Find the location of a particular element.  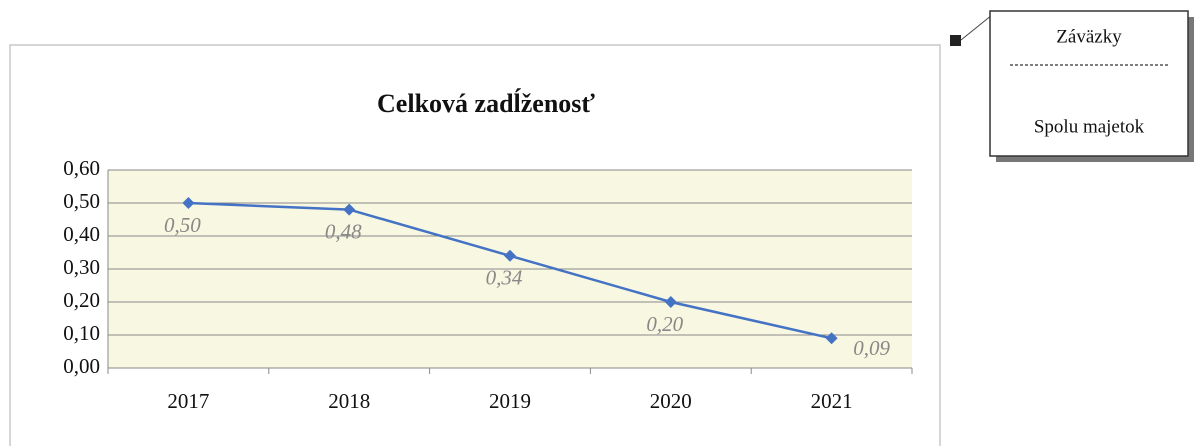

x-tick-label: 2019 is located at coordinates (510, 401).